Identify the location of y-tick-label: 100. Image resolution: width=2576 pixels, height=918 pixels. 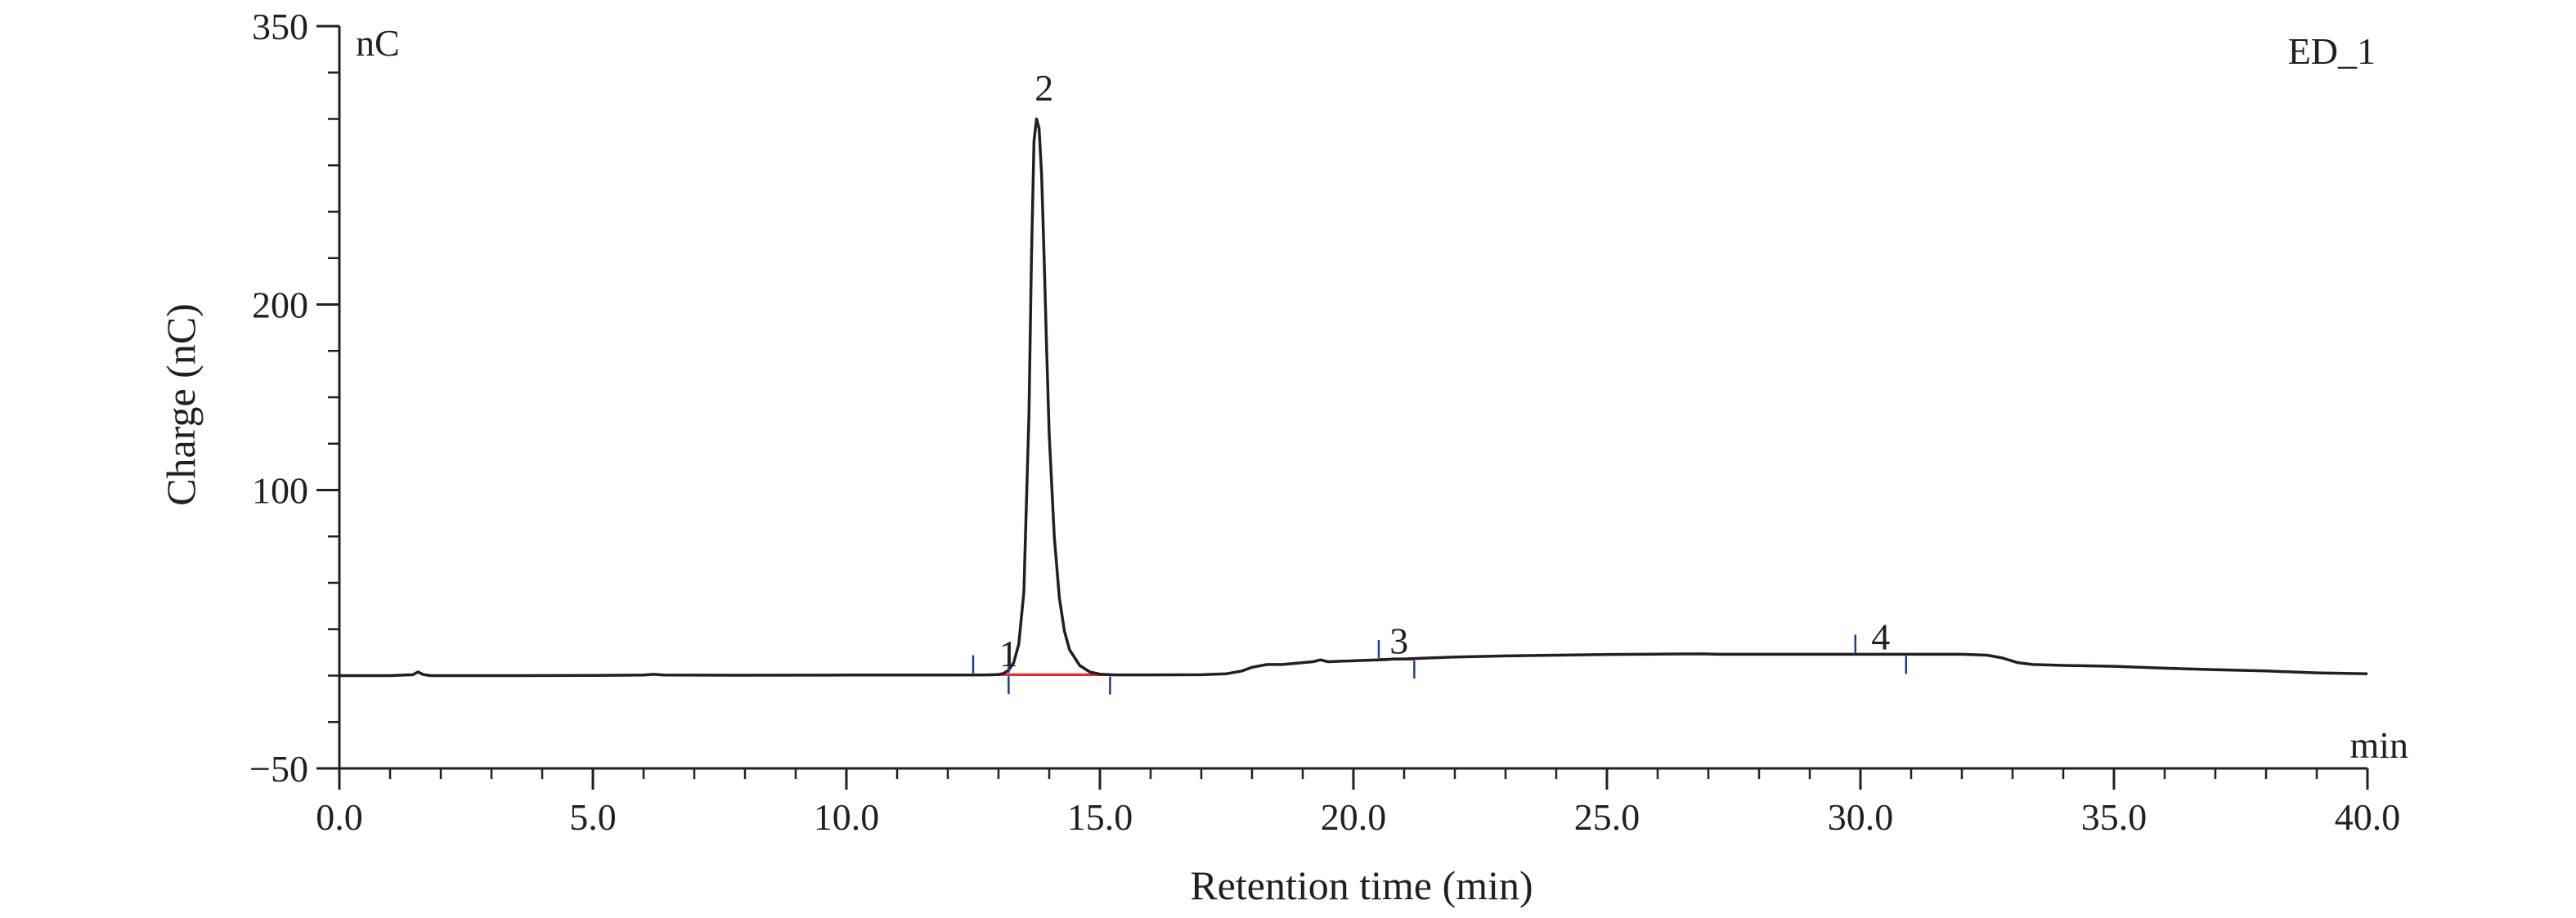
(280, 491).